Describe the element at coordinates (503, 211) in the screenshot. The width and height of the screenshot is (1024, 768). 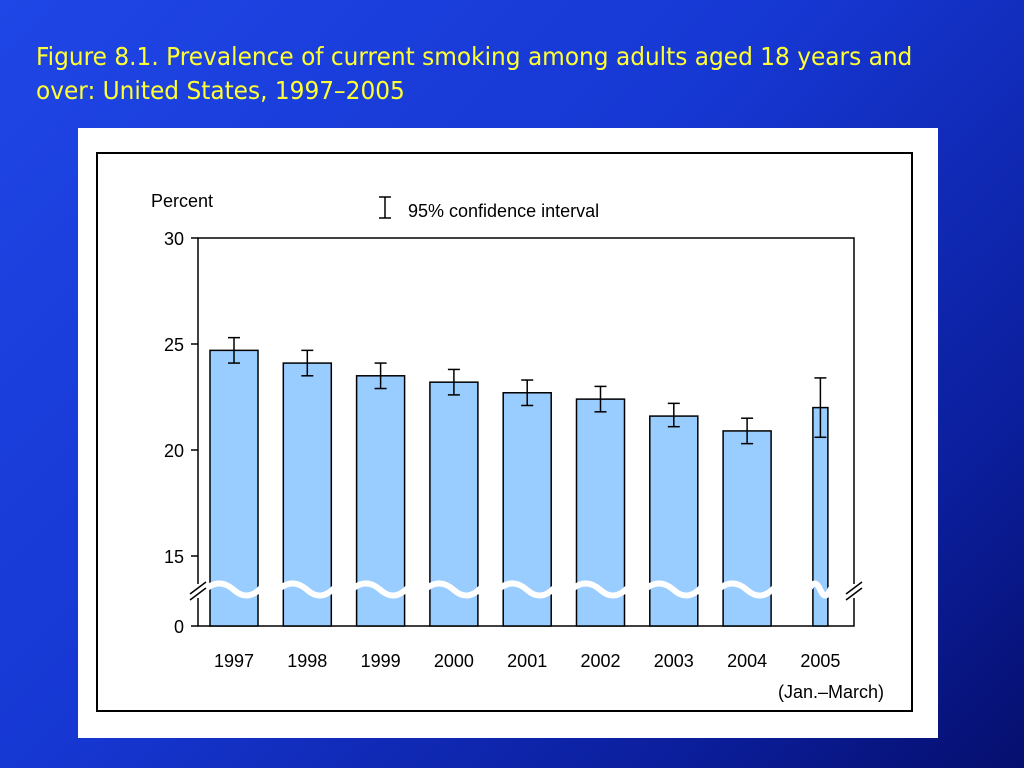
I see `ci-legend-label: 95% confidence interval` at that location.